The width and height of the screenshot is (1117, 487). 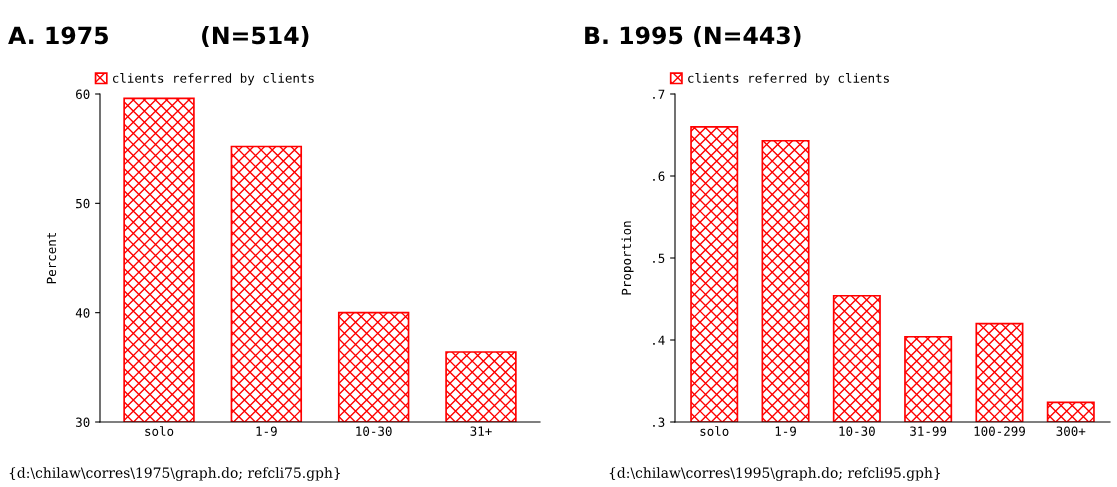 What do you see at coordinates (999, 431) in the screenshot?
I see `x-tick-label: 100-299` at bounding box center [999, 431].